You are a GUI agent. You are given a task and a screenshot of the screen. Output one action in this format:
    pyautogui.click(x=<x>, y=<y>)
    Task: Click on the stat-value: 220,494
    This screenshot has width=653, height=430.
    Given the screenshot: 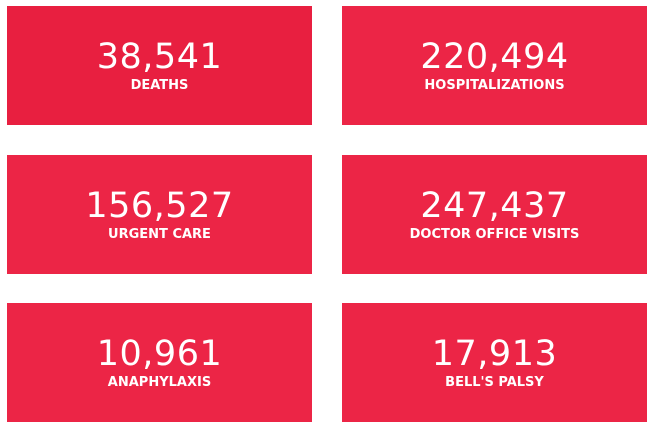 What is the action you would take?
    pyautogui.click(x=494, y=56)
    